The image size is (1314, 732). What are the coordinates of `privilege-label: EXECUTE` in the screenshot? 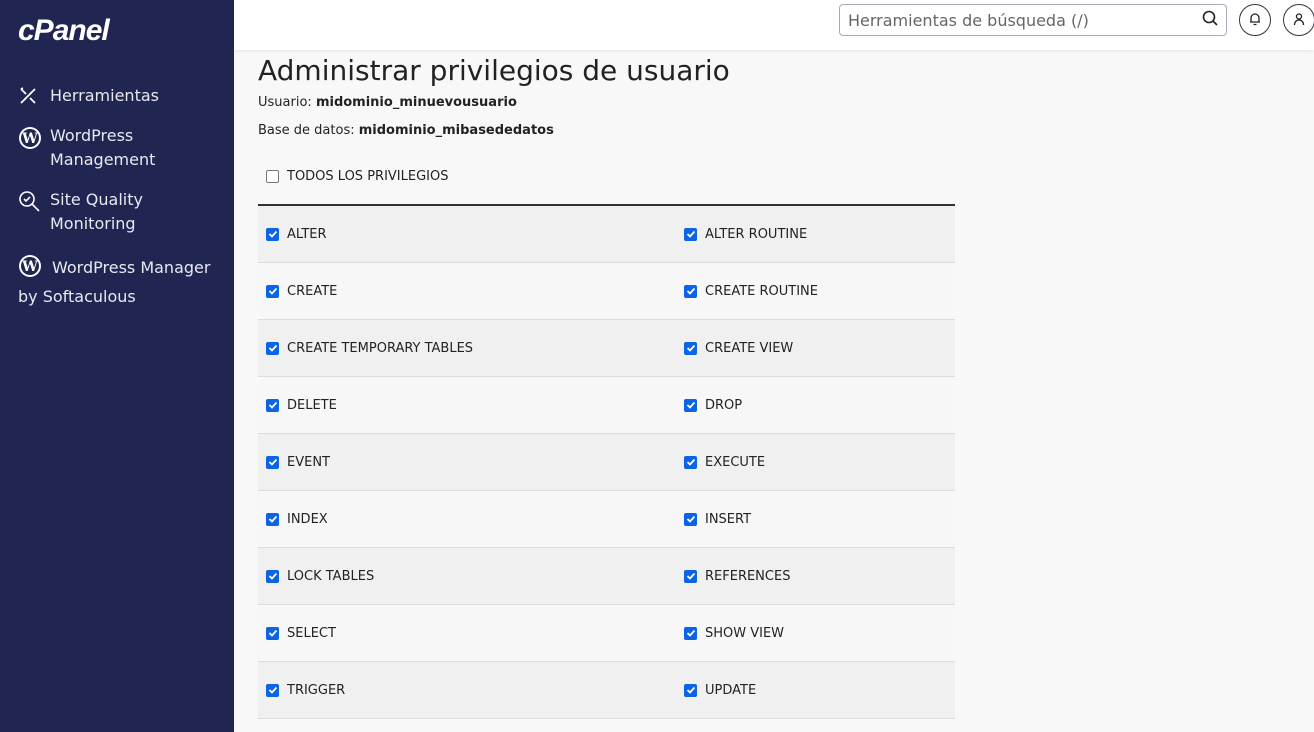 It's located at (735, 462).